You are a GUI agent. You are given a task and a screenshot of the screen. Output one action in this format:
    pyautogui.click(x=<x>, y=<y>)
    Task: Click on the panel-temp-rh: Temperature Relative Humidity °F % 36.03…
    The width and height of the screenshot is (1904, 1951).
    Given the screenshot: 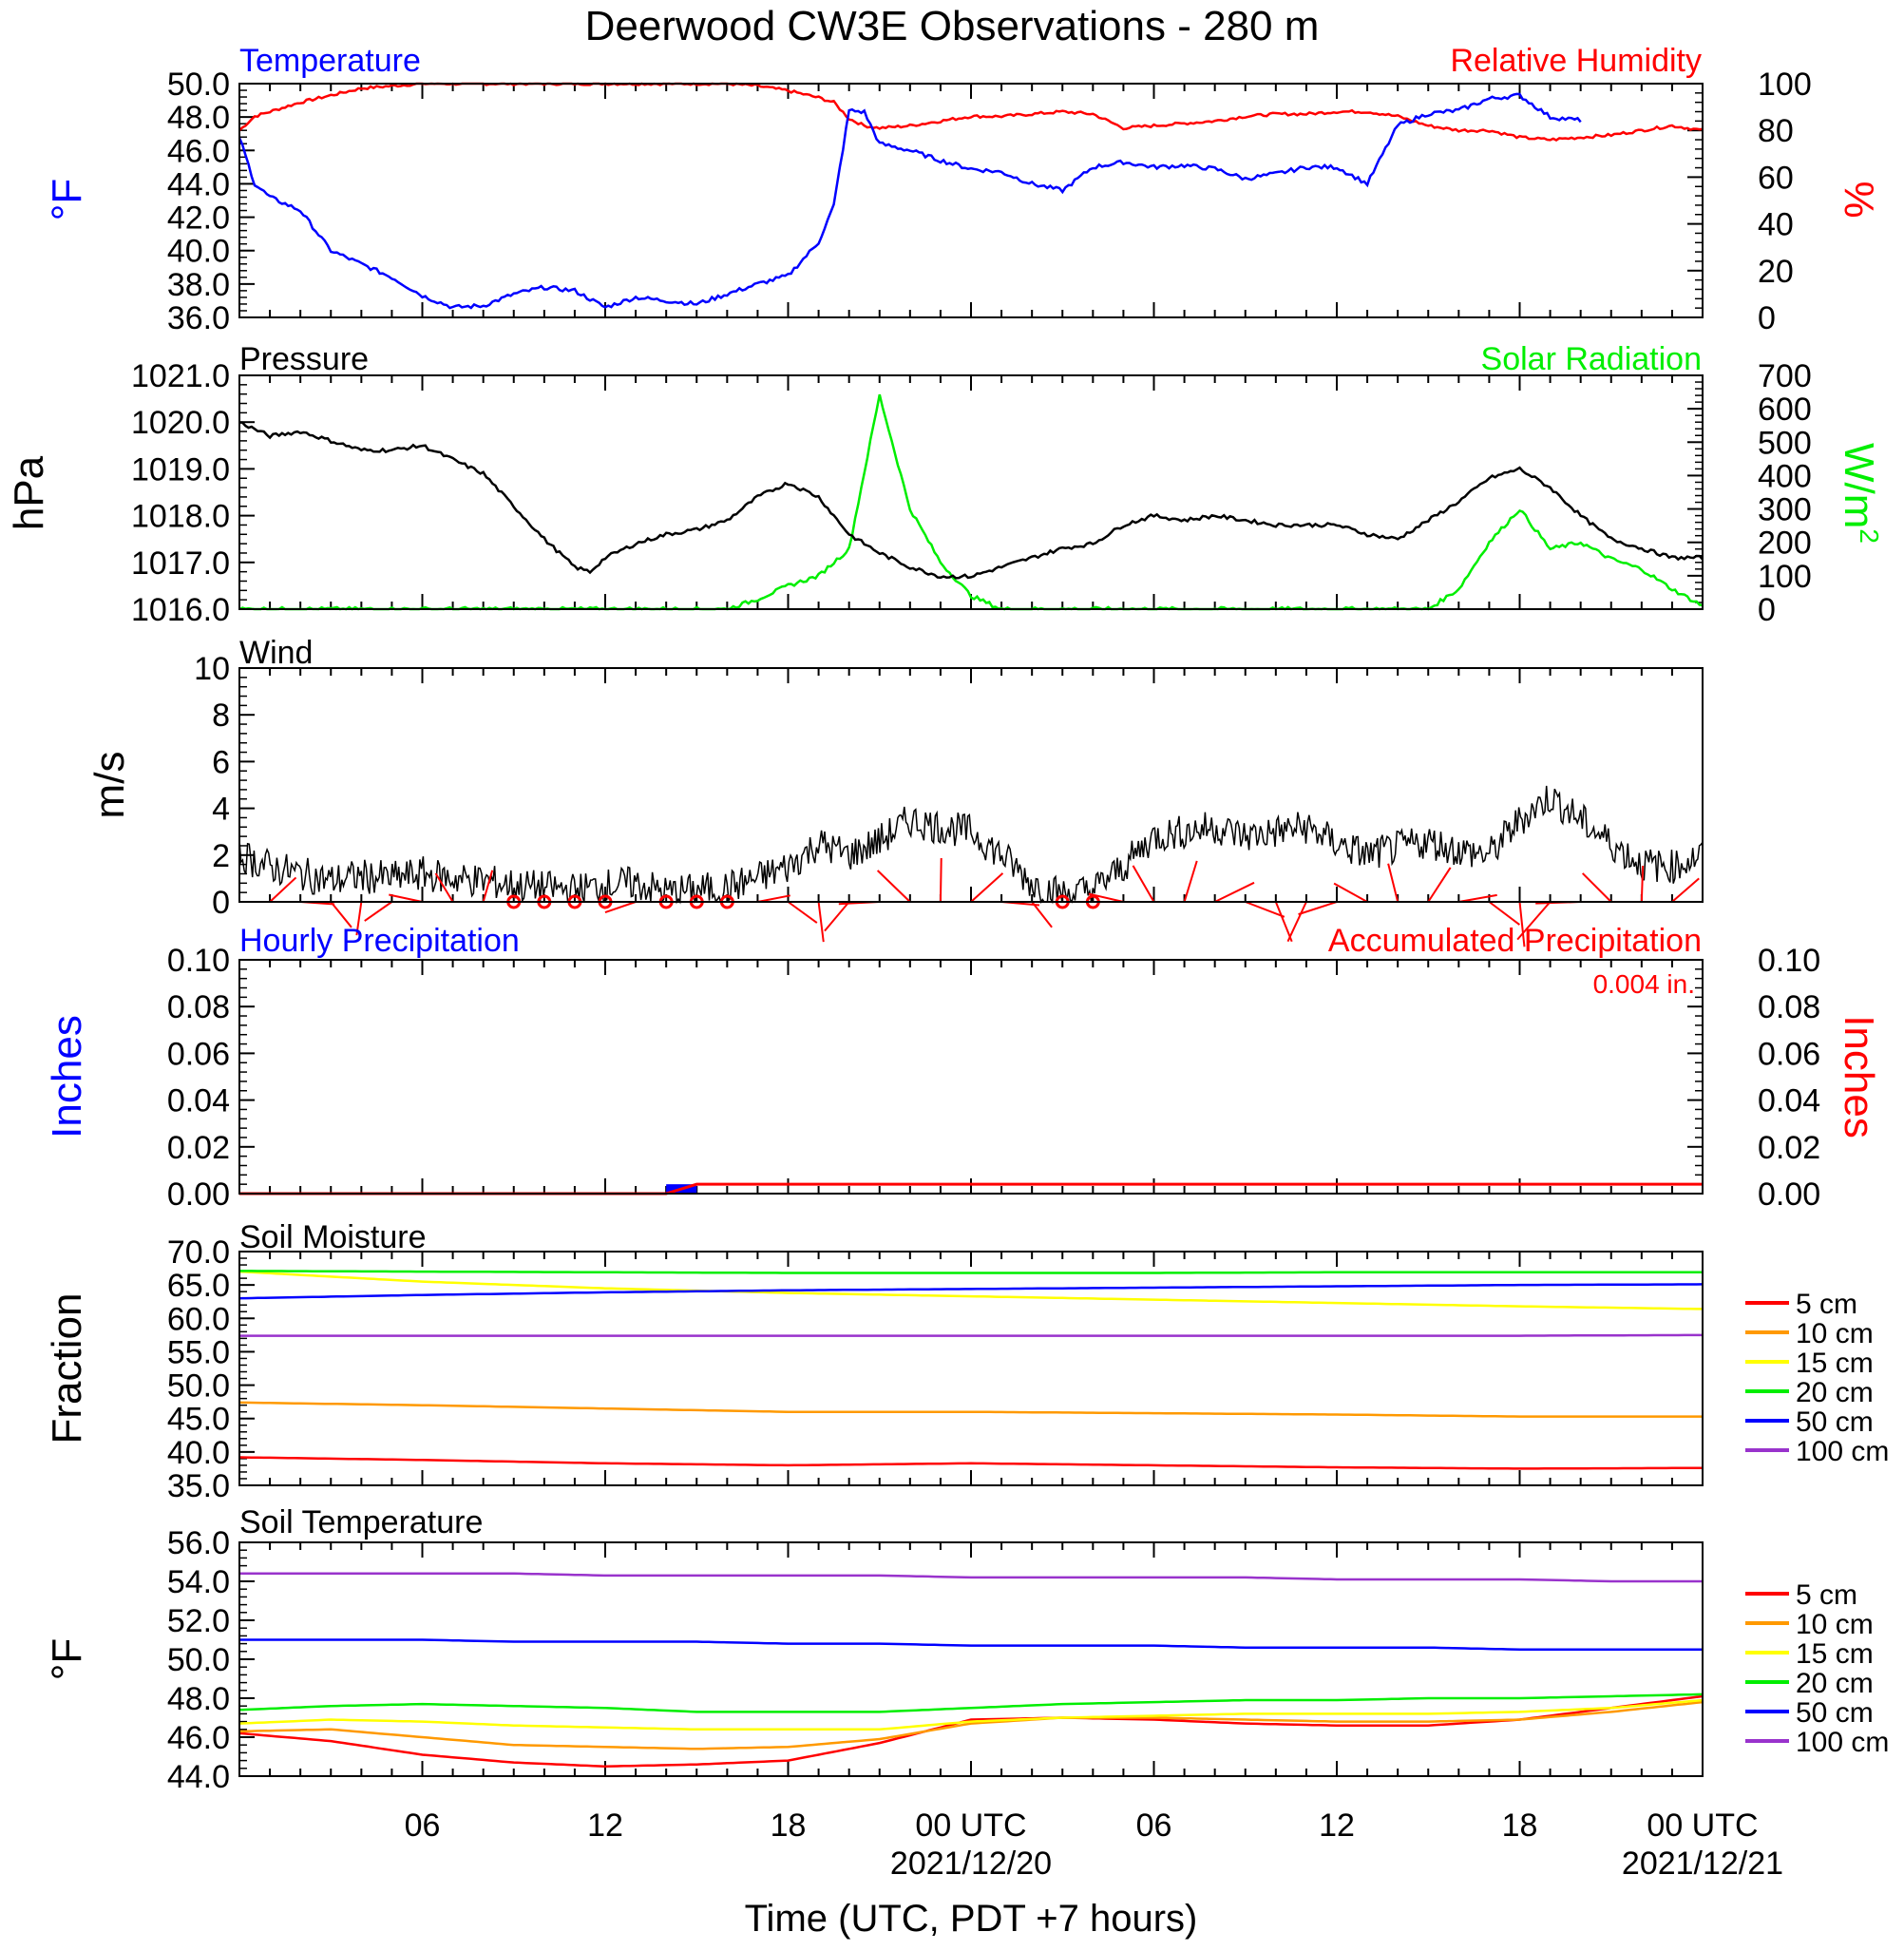 What is the action you would take?
    pyautogui.click(x=963, y=190)
    